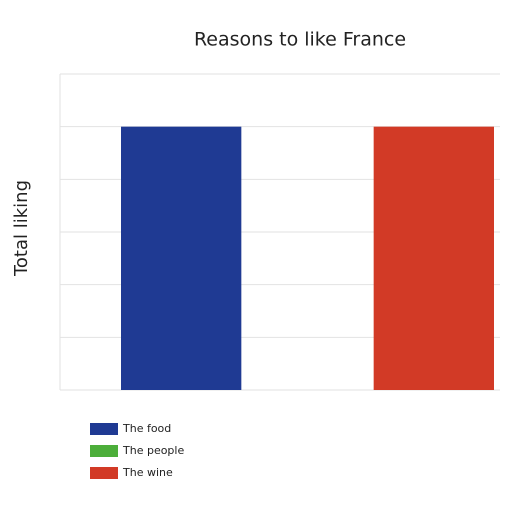  What do you see at coordinates (146, 428) in the screenshot?
I see `legend-label: The food` at bounding box center [146, 428].